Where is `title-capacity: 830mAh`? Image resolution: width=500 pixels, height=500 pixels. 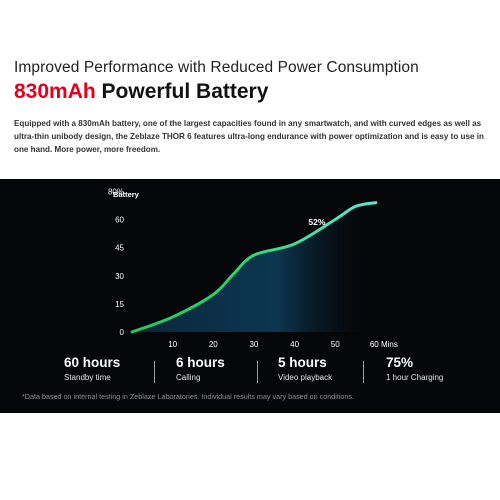 title-capacity: 830mAh is located at coordinates (55, 91).